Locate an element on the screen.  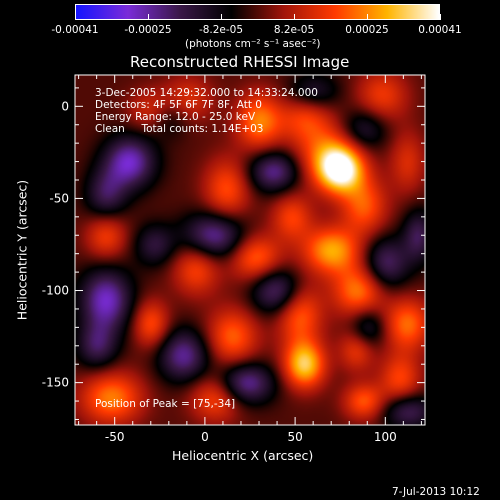
x-tick-label: 100 is located at coordinates (385, 437).